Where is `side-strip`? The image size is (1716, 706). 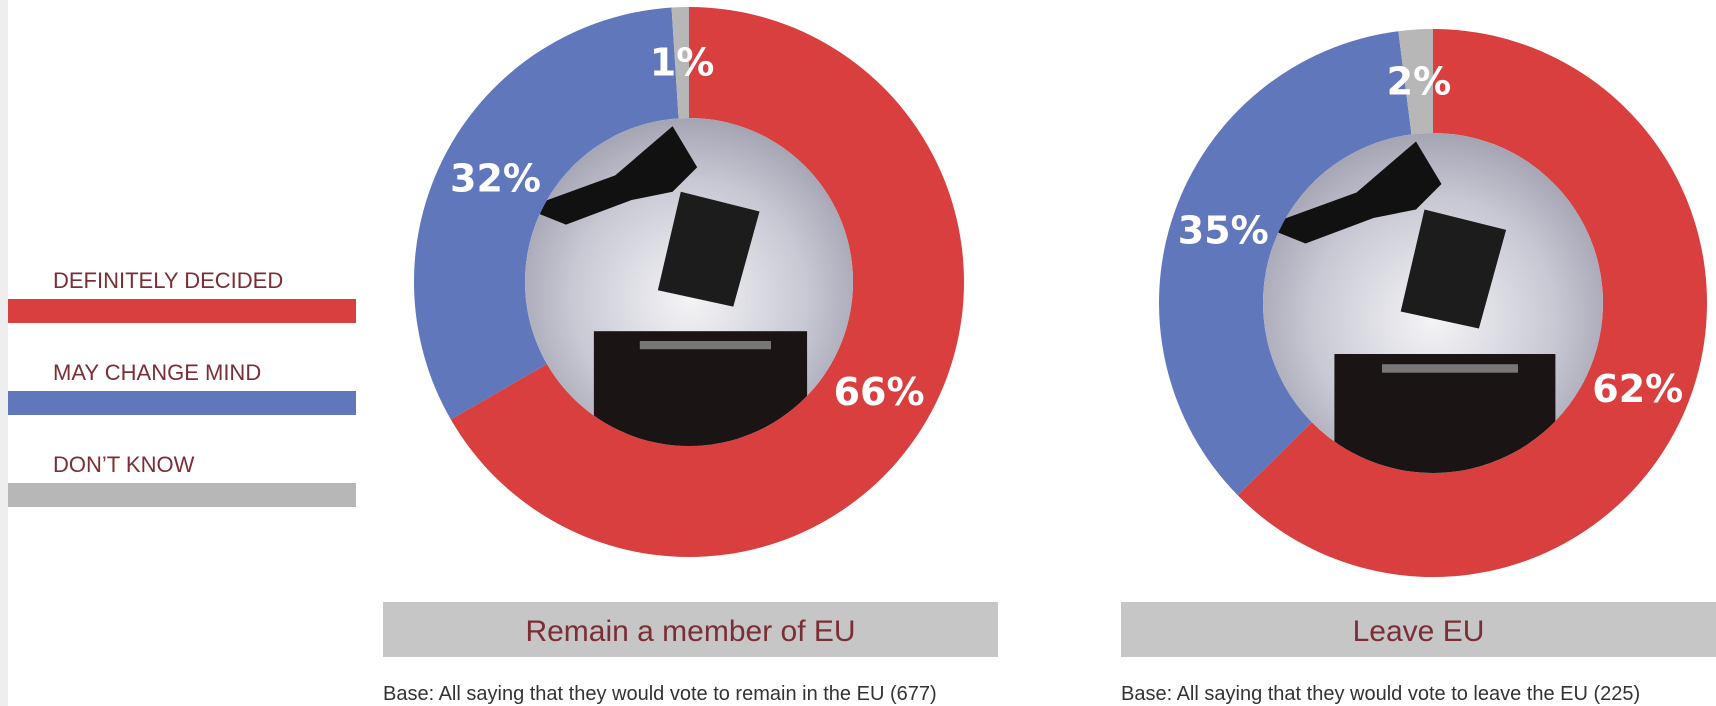
side-strip is located at coordinates (4, 353).